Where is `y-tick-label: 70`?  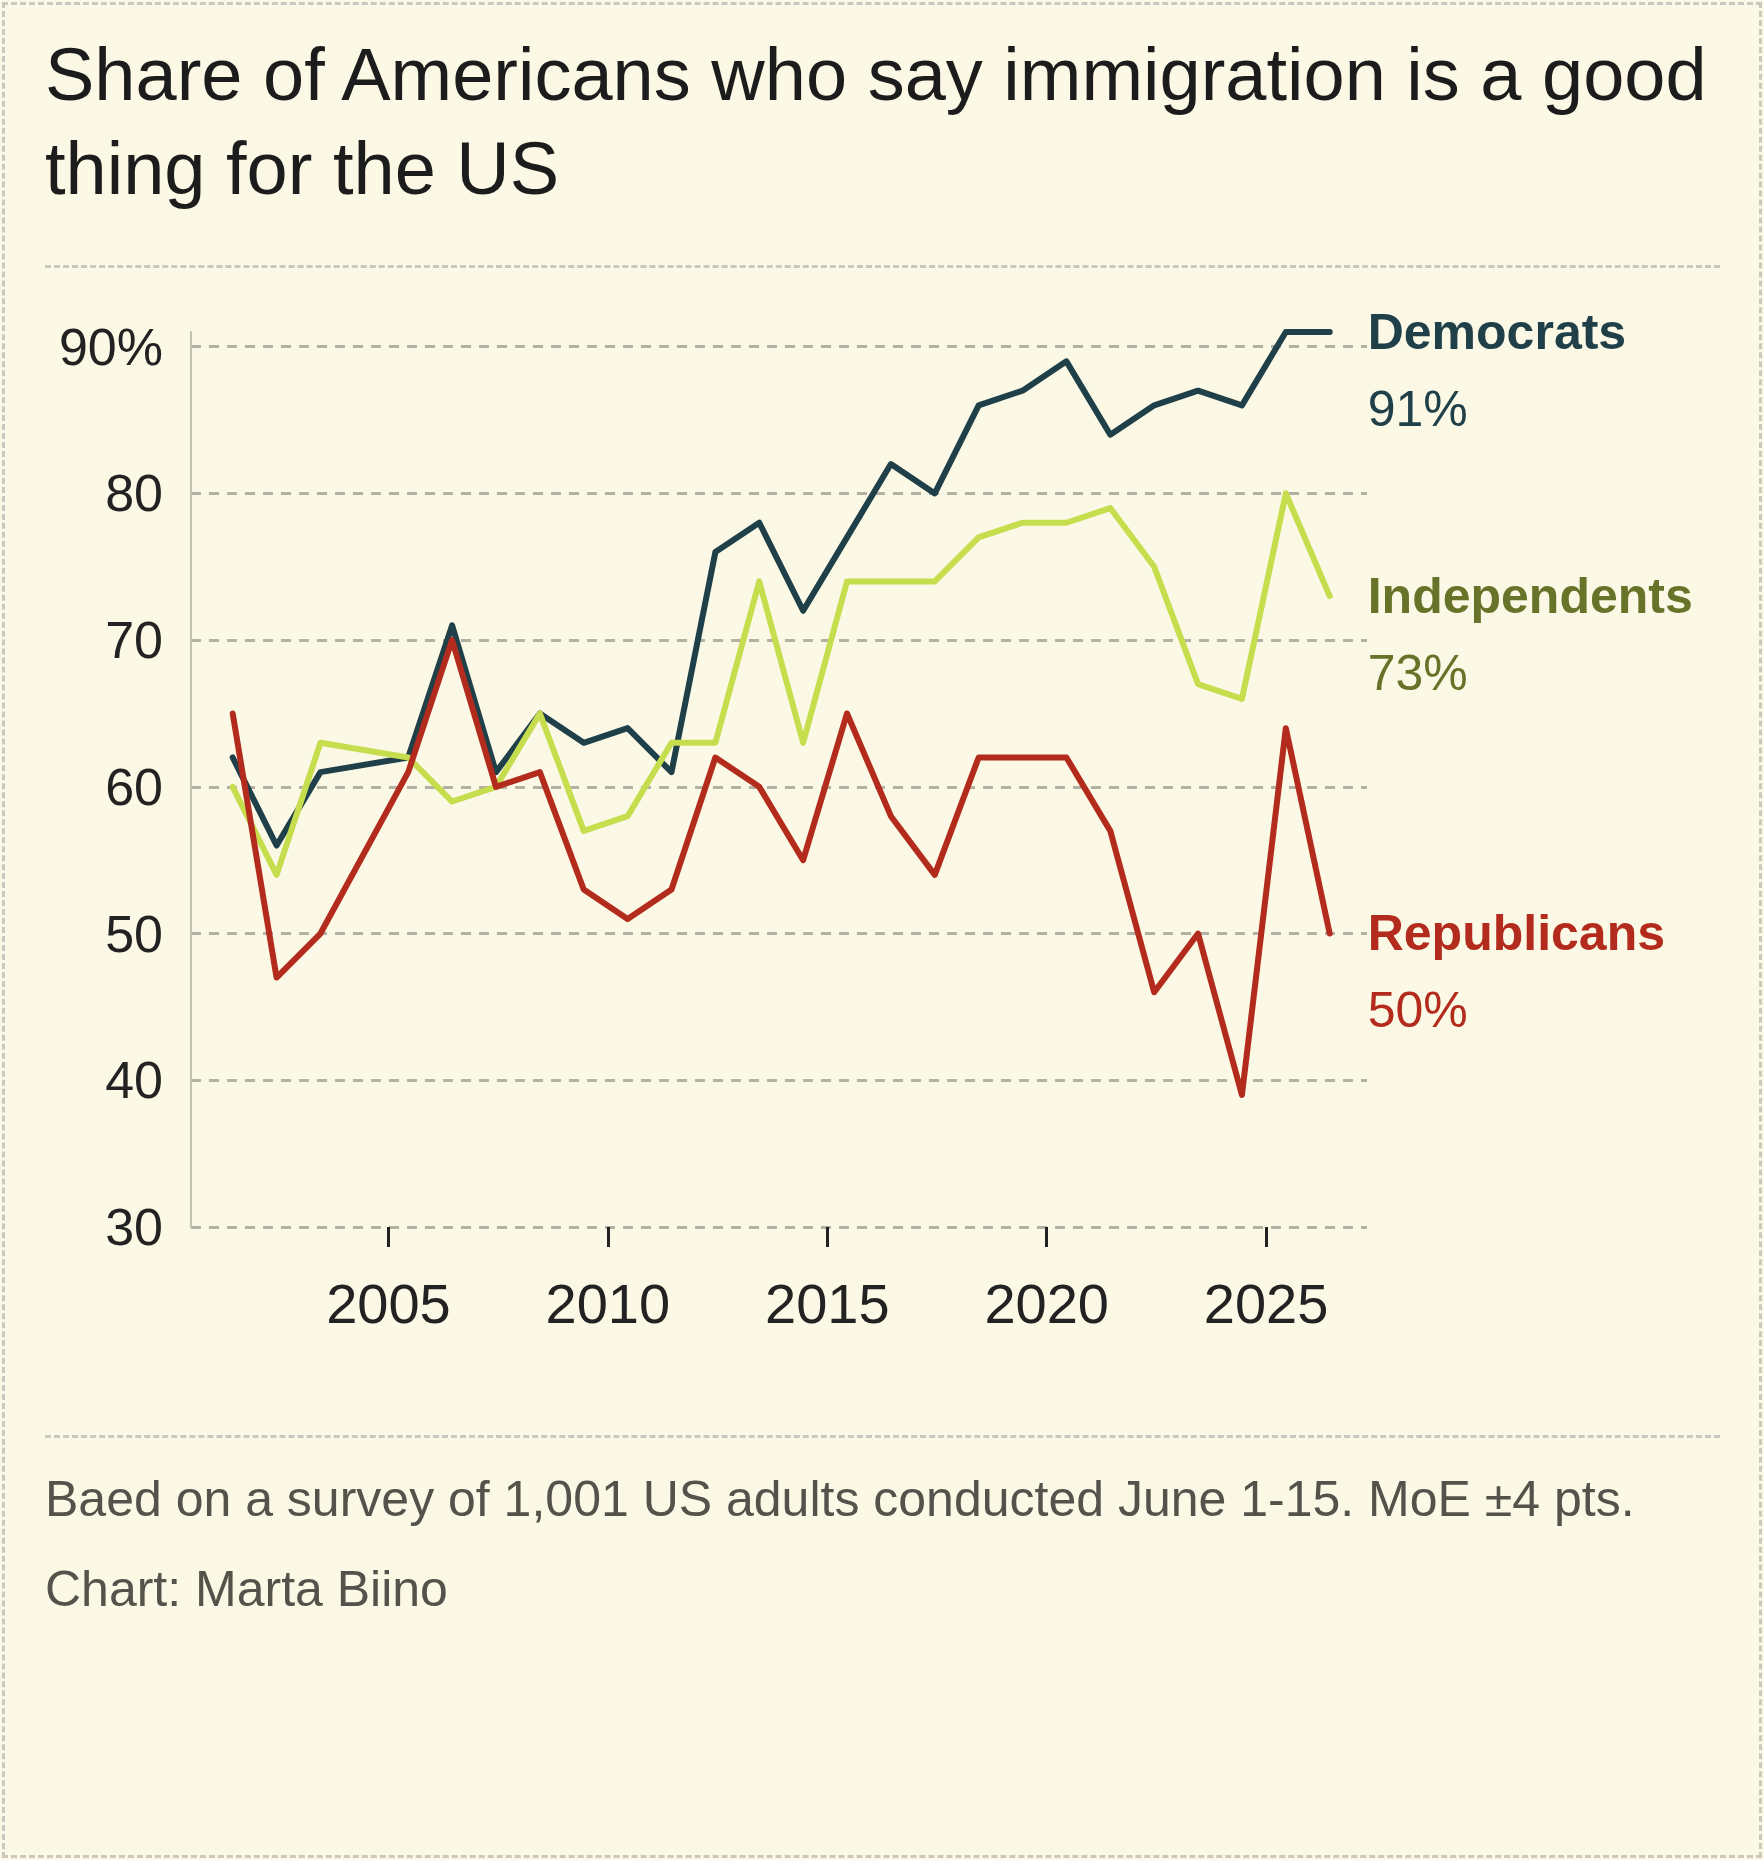
y-tick-label: 70 is located at coordinates (134, 640).